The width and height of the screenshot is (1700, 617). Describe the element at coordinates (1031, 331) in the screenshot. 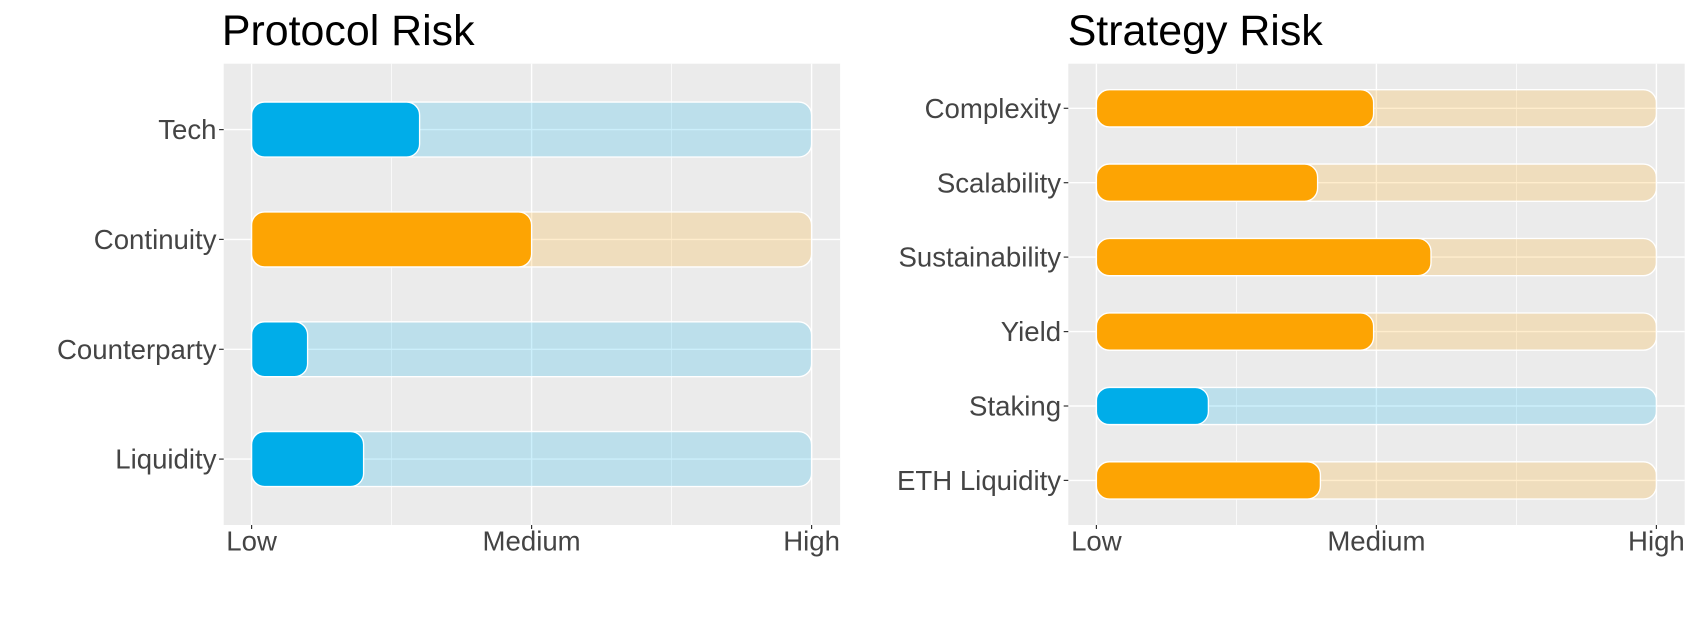

I see `svg-text: Yield` at that location.